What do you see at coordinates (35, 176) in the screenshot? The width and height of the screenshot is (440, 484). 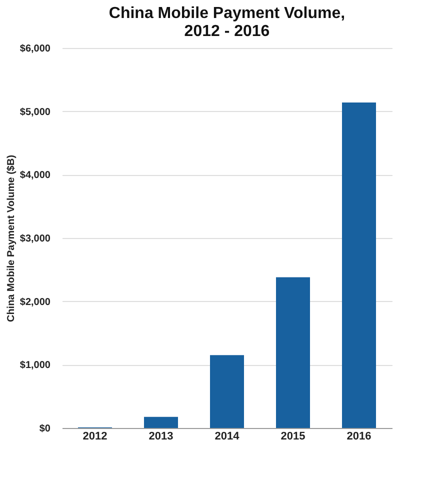 I see `y-tick-label: $4,000` at bounding box center [35, 176].